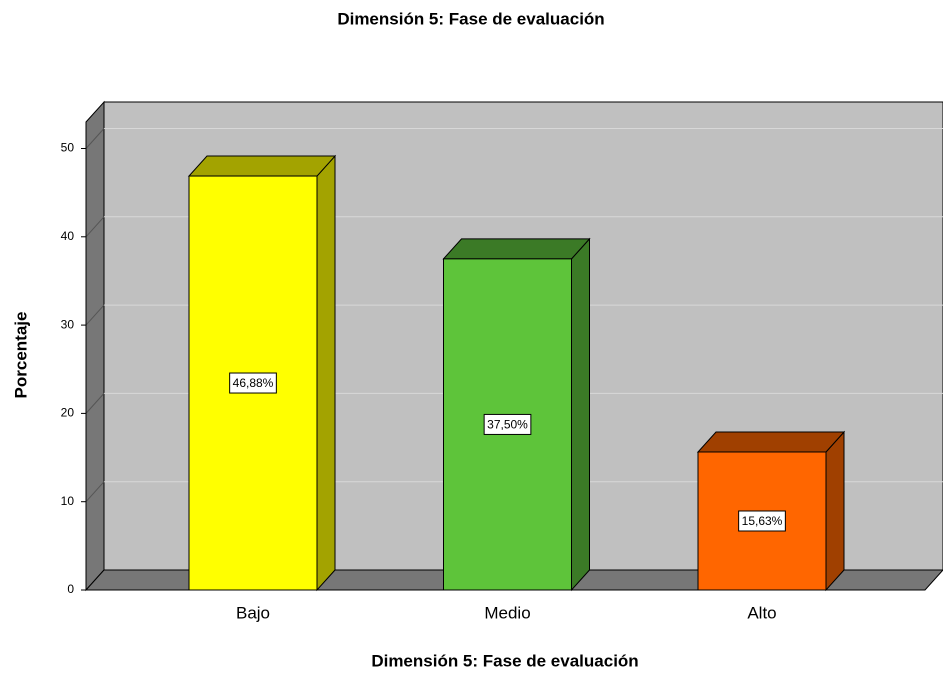 The width and height of the screenshot is (943, 675). I want to click on value-label: 15,63%, so click(762, 521).